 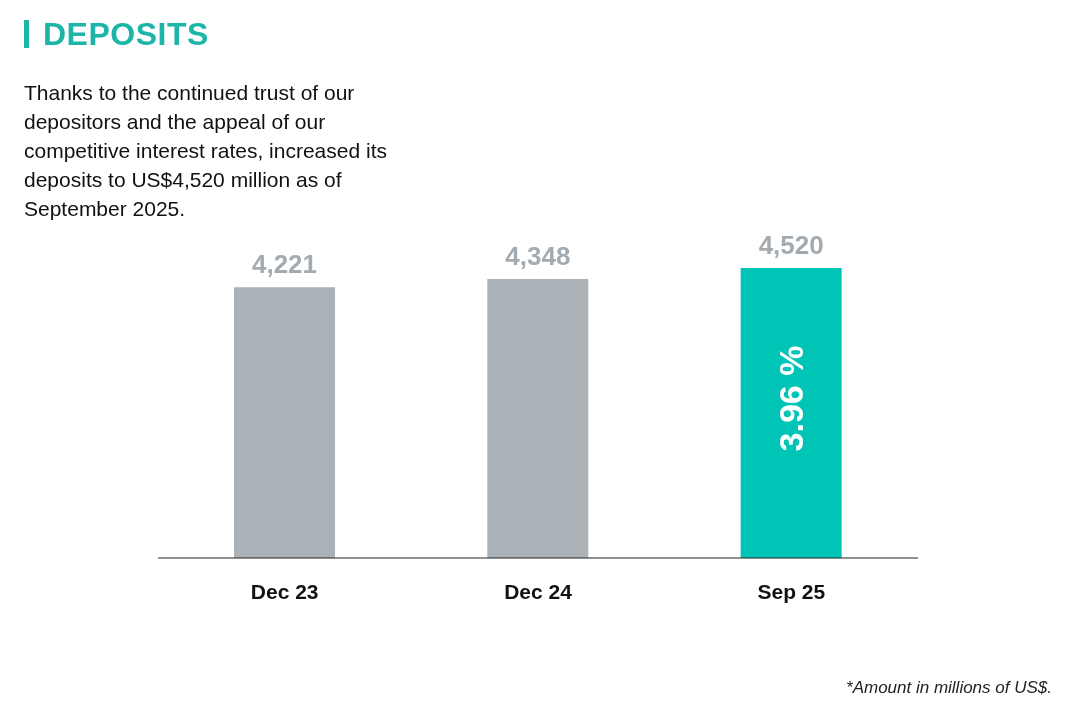 What do you see at coordinates (791, 398) in the screenshot?
I see `annotation: 3.96 %` at bounding box center [791, 398].